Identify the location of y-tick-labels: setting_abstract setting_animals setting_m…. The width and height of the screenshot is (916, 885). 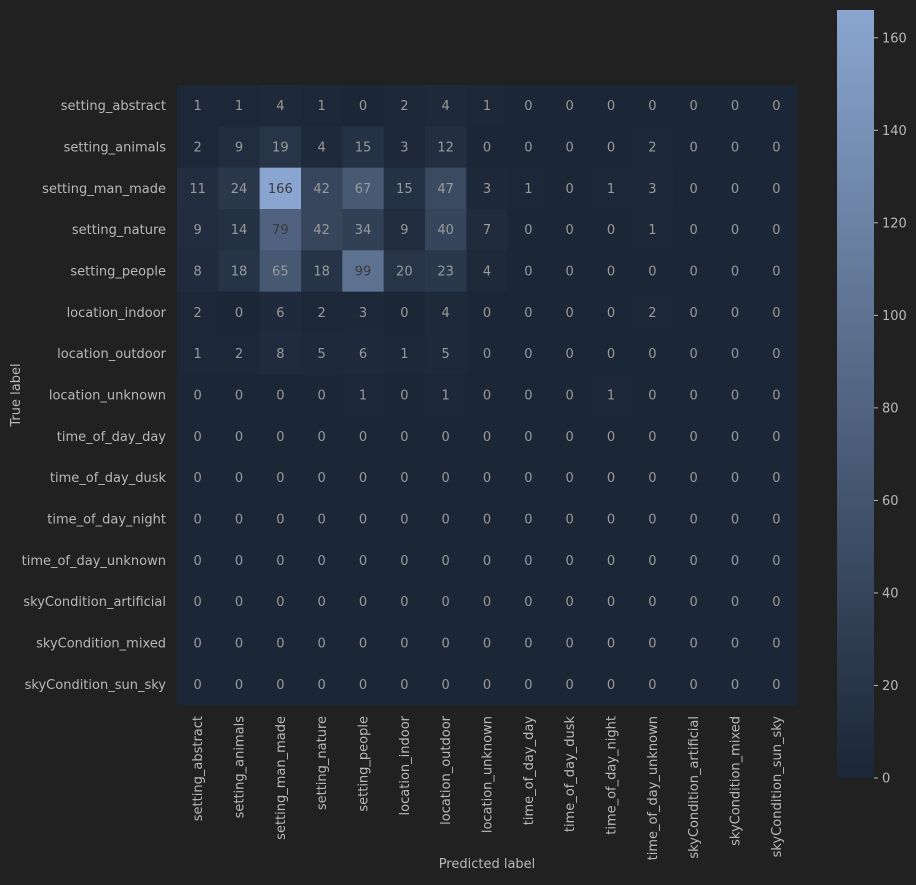
(94, 396).